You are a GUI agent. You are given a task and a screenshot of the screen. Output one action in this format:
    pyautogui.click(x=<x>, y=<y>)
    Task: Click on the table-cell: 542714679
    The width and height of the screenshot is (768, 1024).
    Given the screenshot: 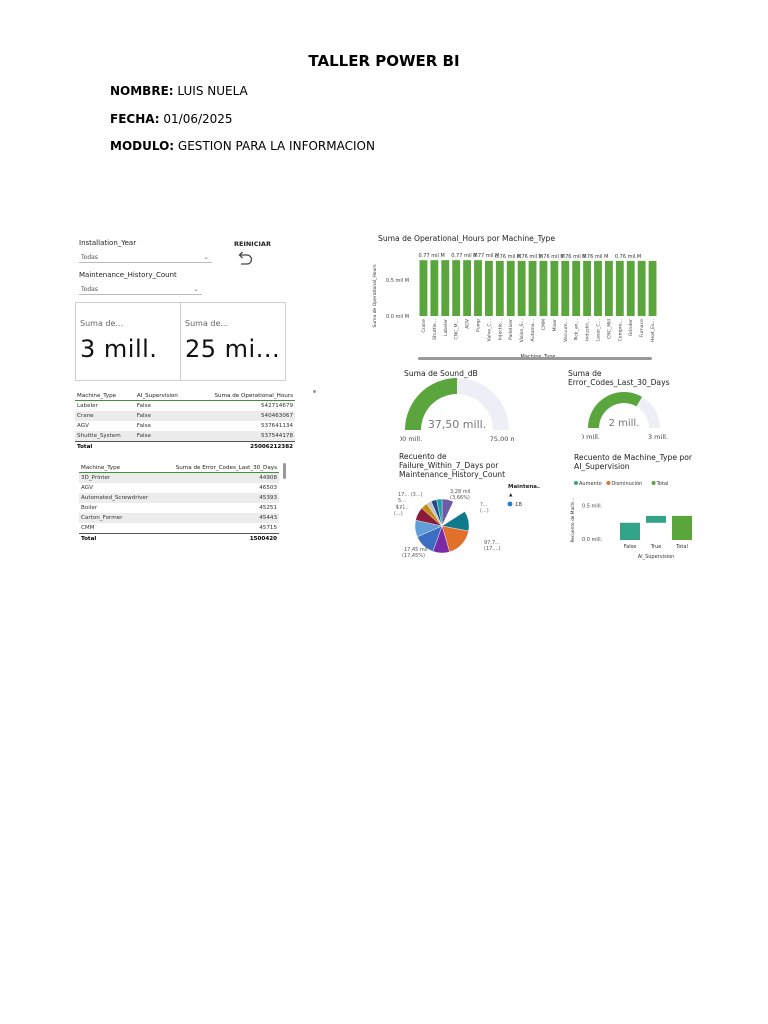 What is the action you would take?
    pyautogui.click(x=276, y=406)
    